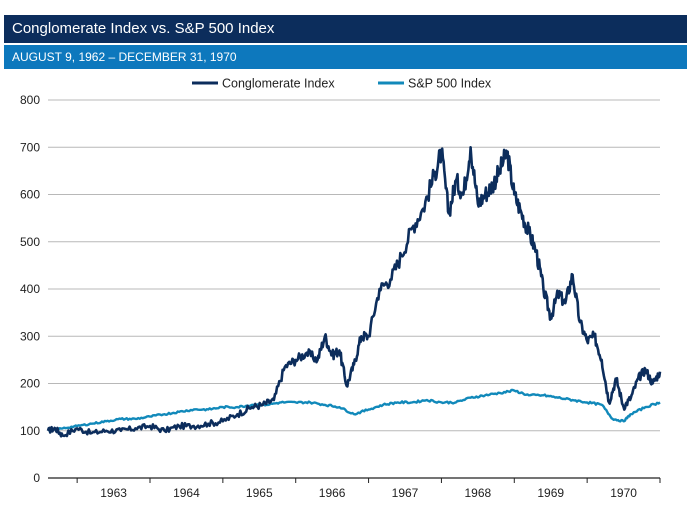 This screenshot has height=517, width=690. Describe the element at coordinates (345, 57) in the screenshot. I see `chart-subtitle: AUGUST 9, 1962 – DECEMBER 31, 1970` at that location.